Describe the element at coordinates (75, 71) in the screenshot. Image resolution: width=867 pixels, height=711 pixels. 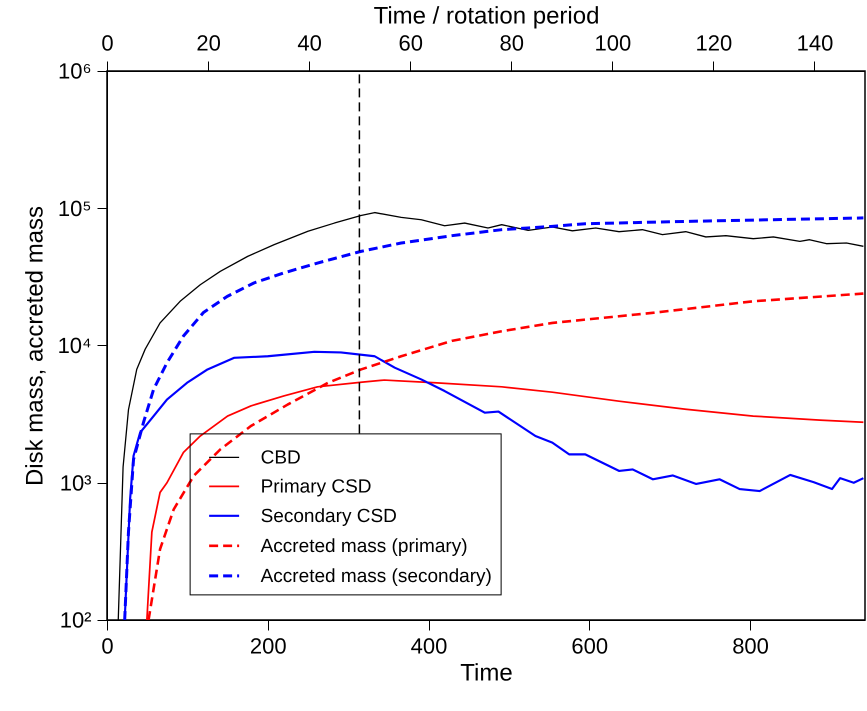
I see `y-tick-label: 10⁶` at that location.